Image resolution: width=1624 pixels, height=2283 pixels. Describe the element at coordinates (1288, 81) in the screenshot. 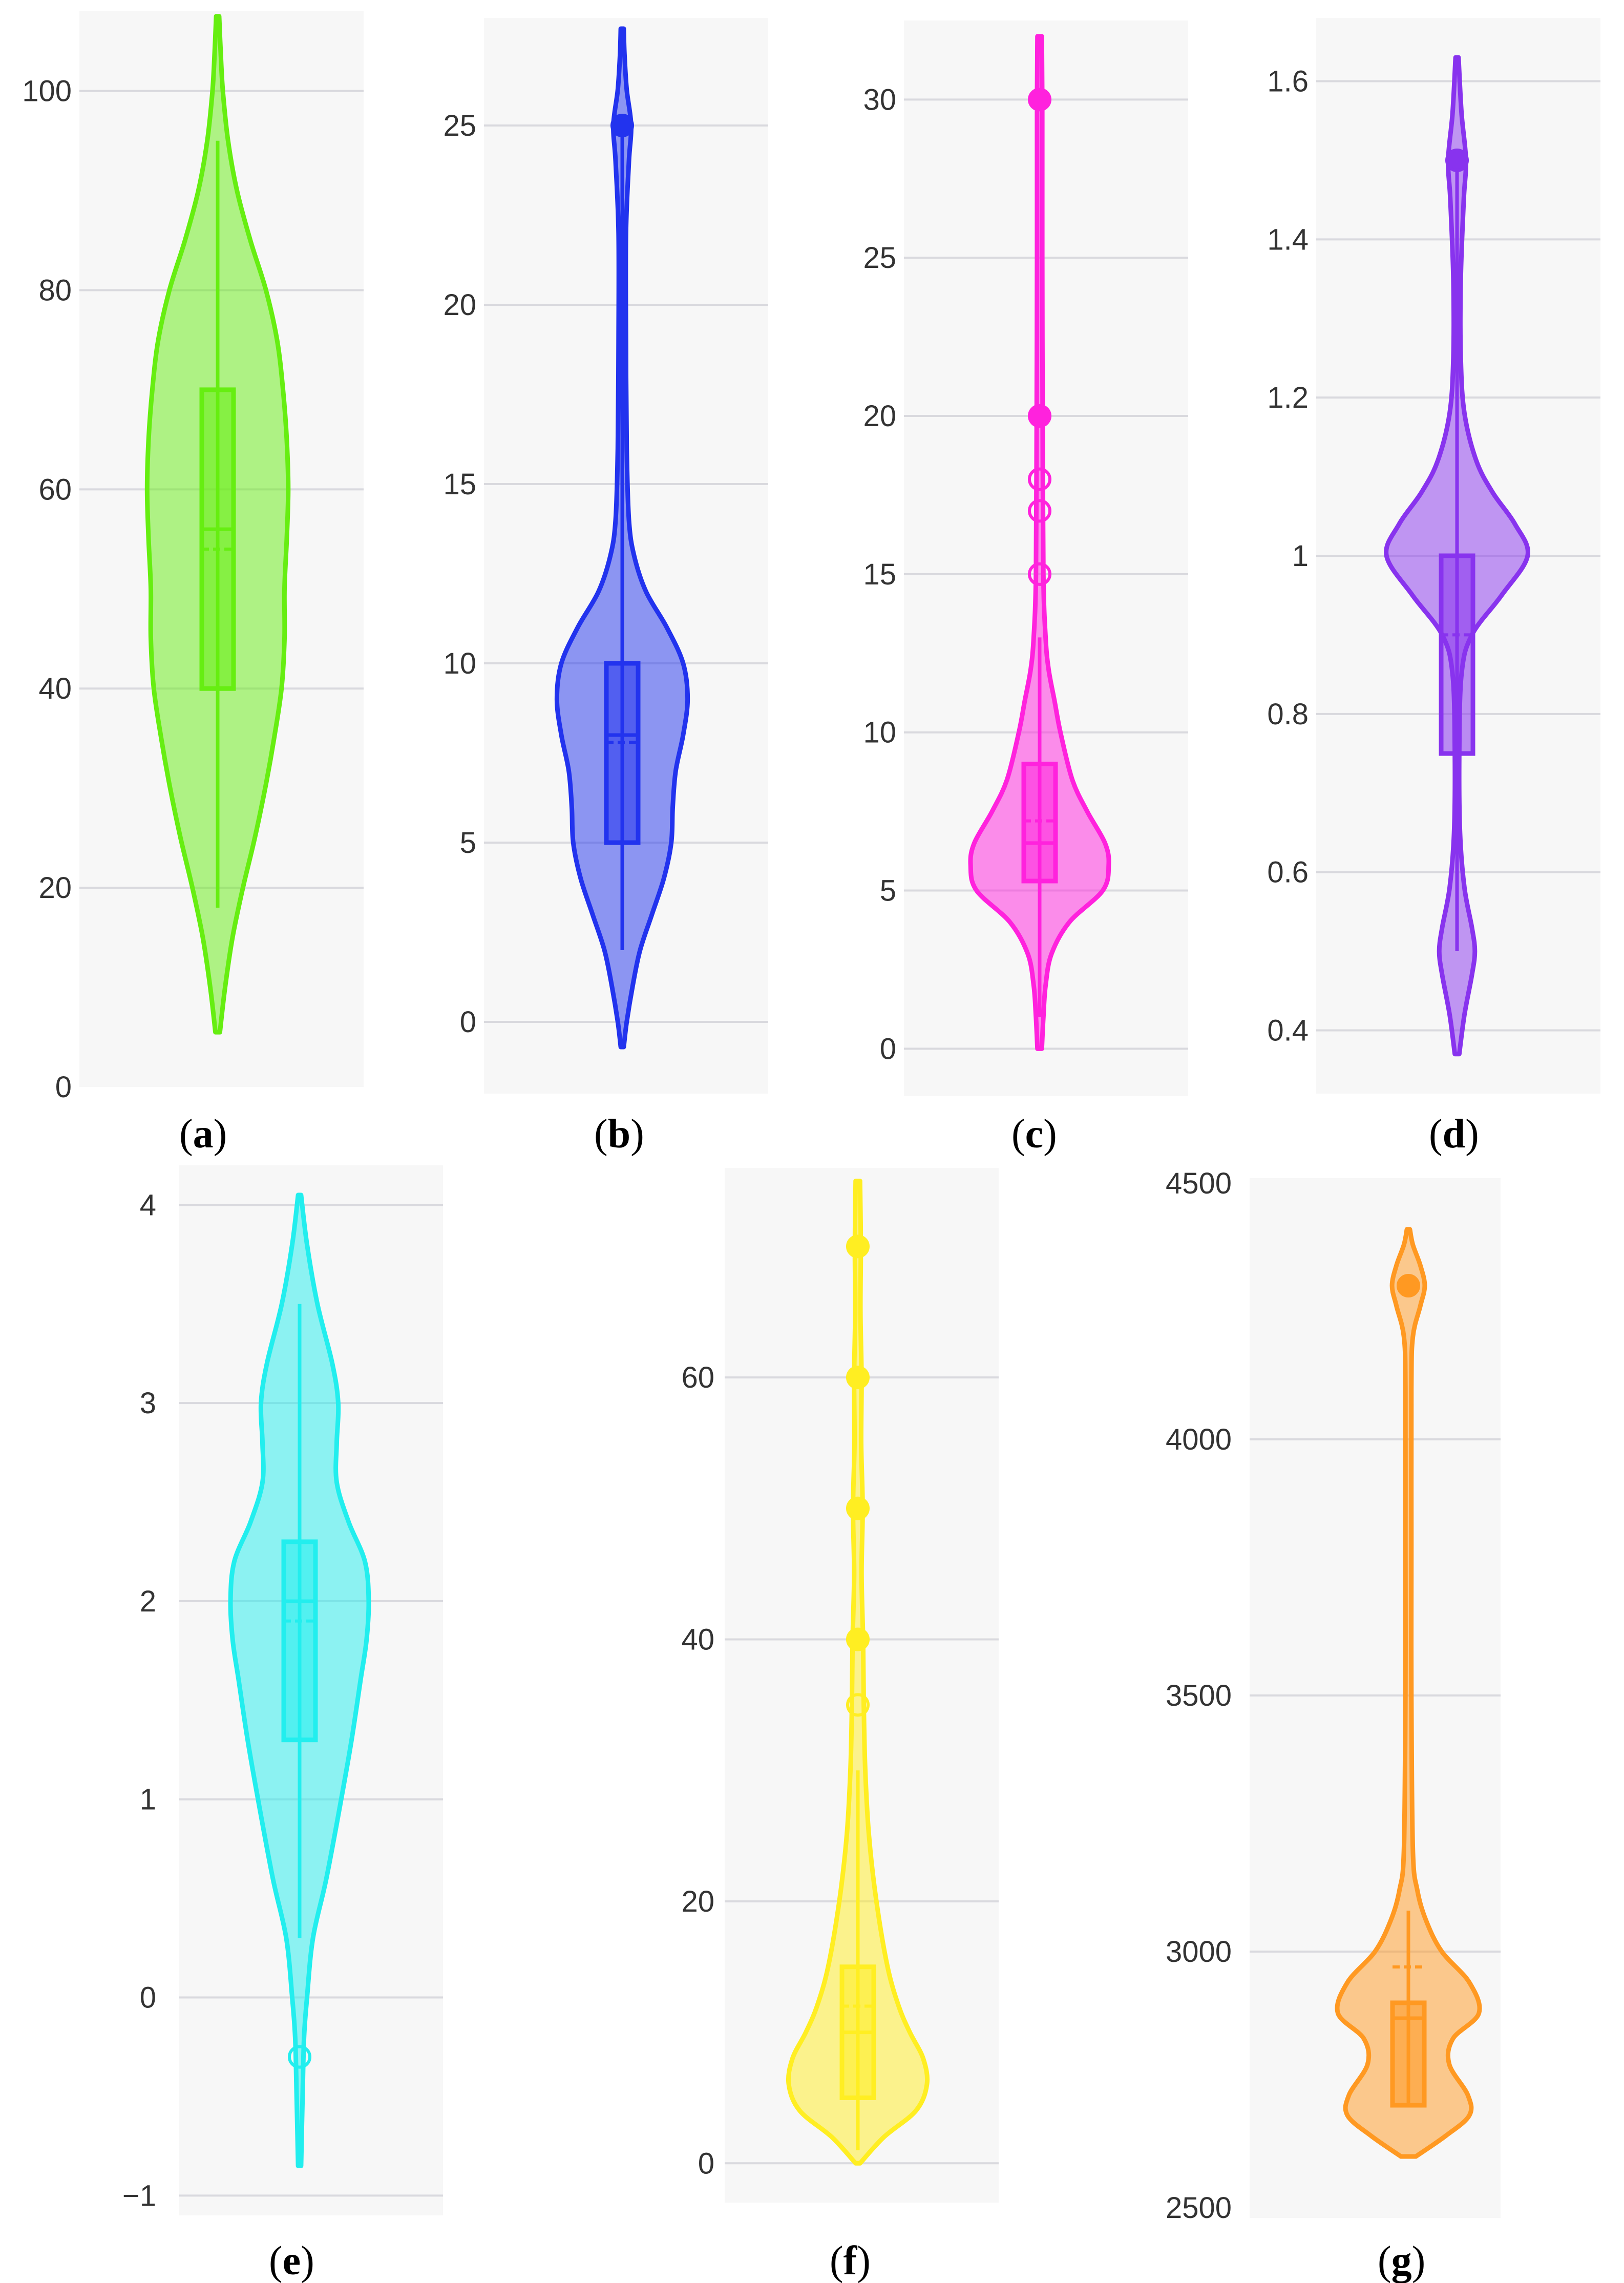

I see `y-tick-label-d: 1.6` at that location.